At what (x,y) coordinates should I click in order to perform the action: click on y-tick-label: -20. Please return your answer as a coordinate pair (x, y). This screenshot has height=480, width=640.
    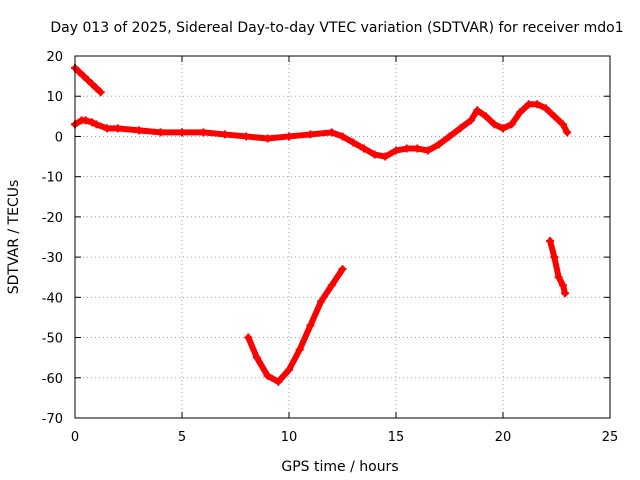
    Looking at the image, I should click on (52, 218).